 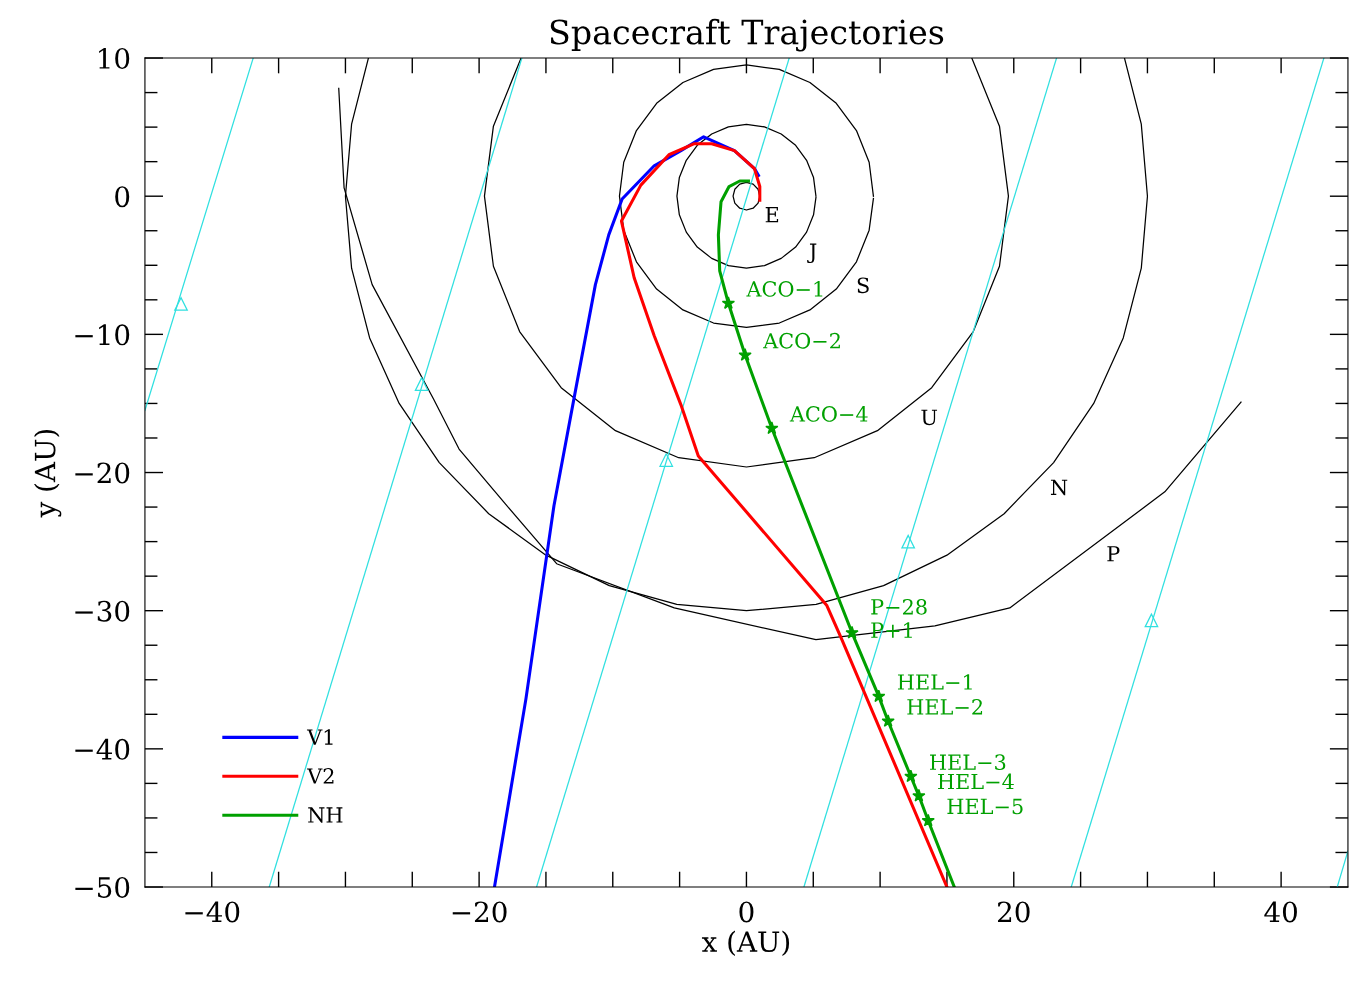 I want to click on y-tick-label: −50, so click(x=102, y=887).